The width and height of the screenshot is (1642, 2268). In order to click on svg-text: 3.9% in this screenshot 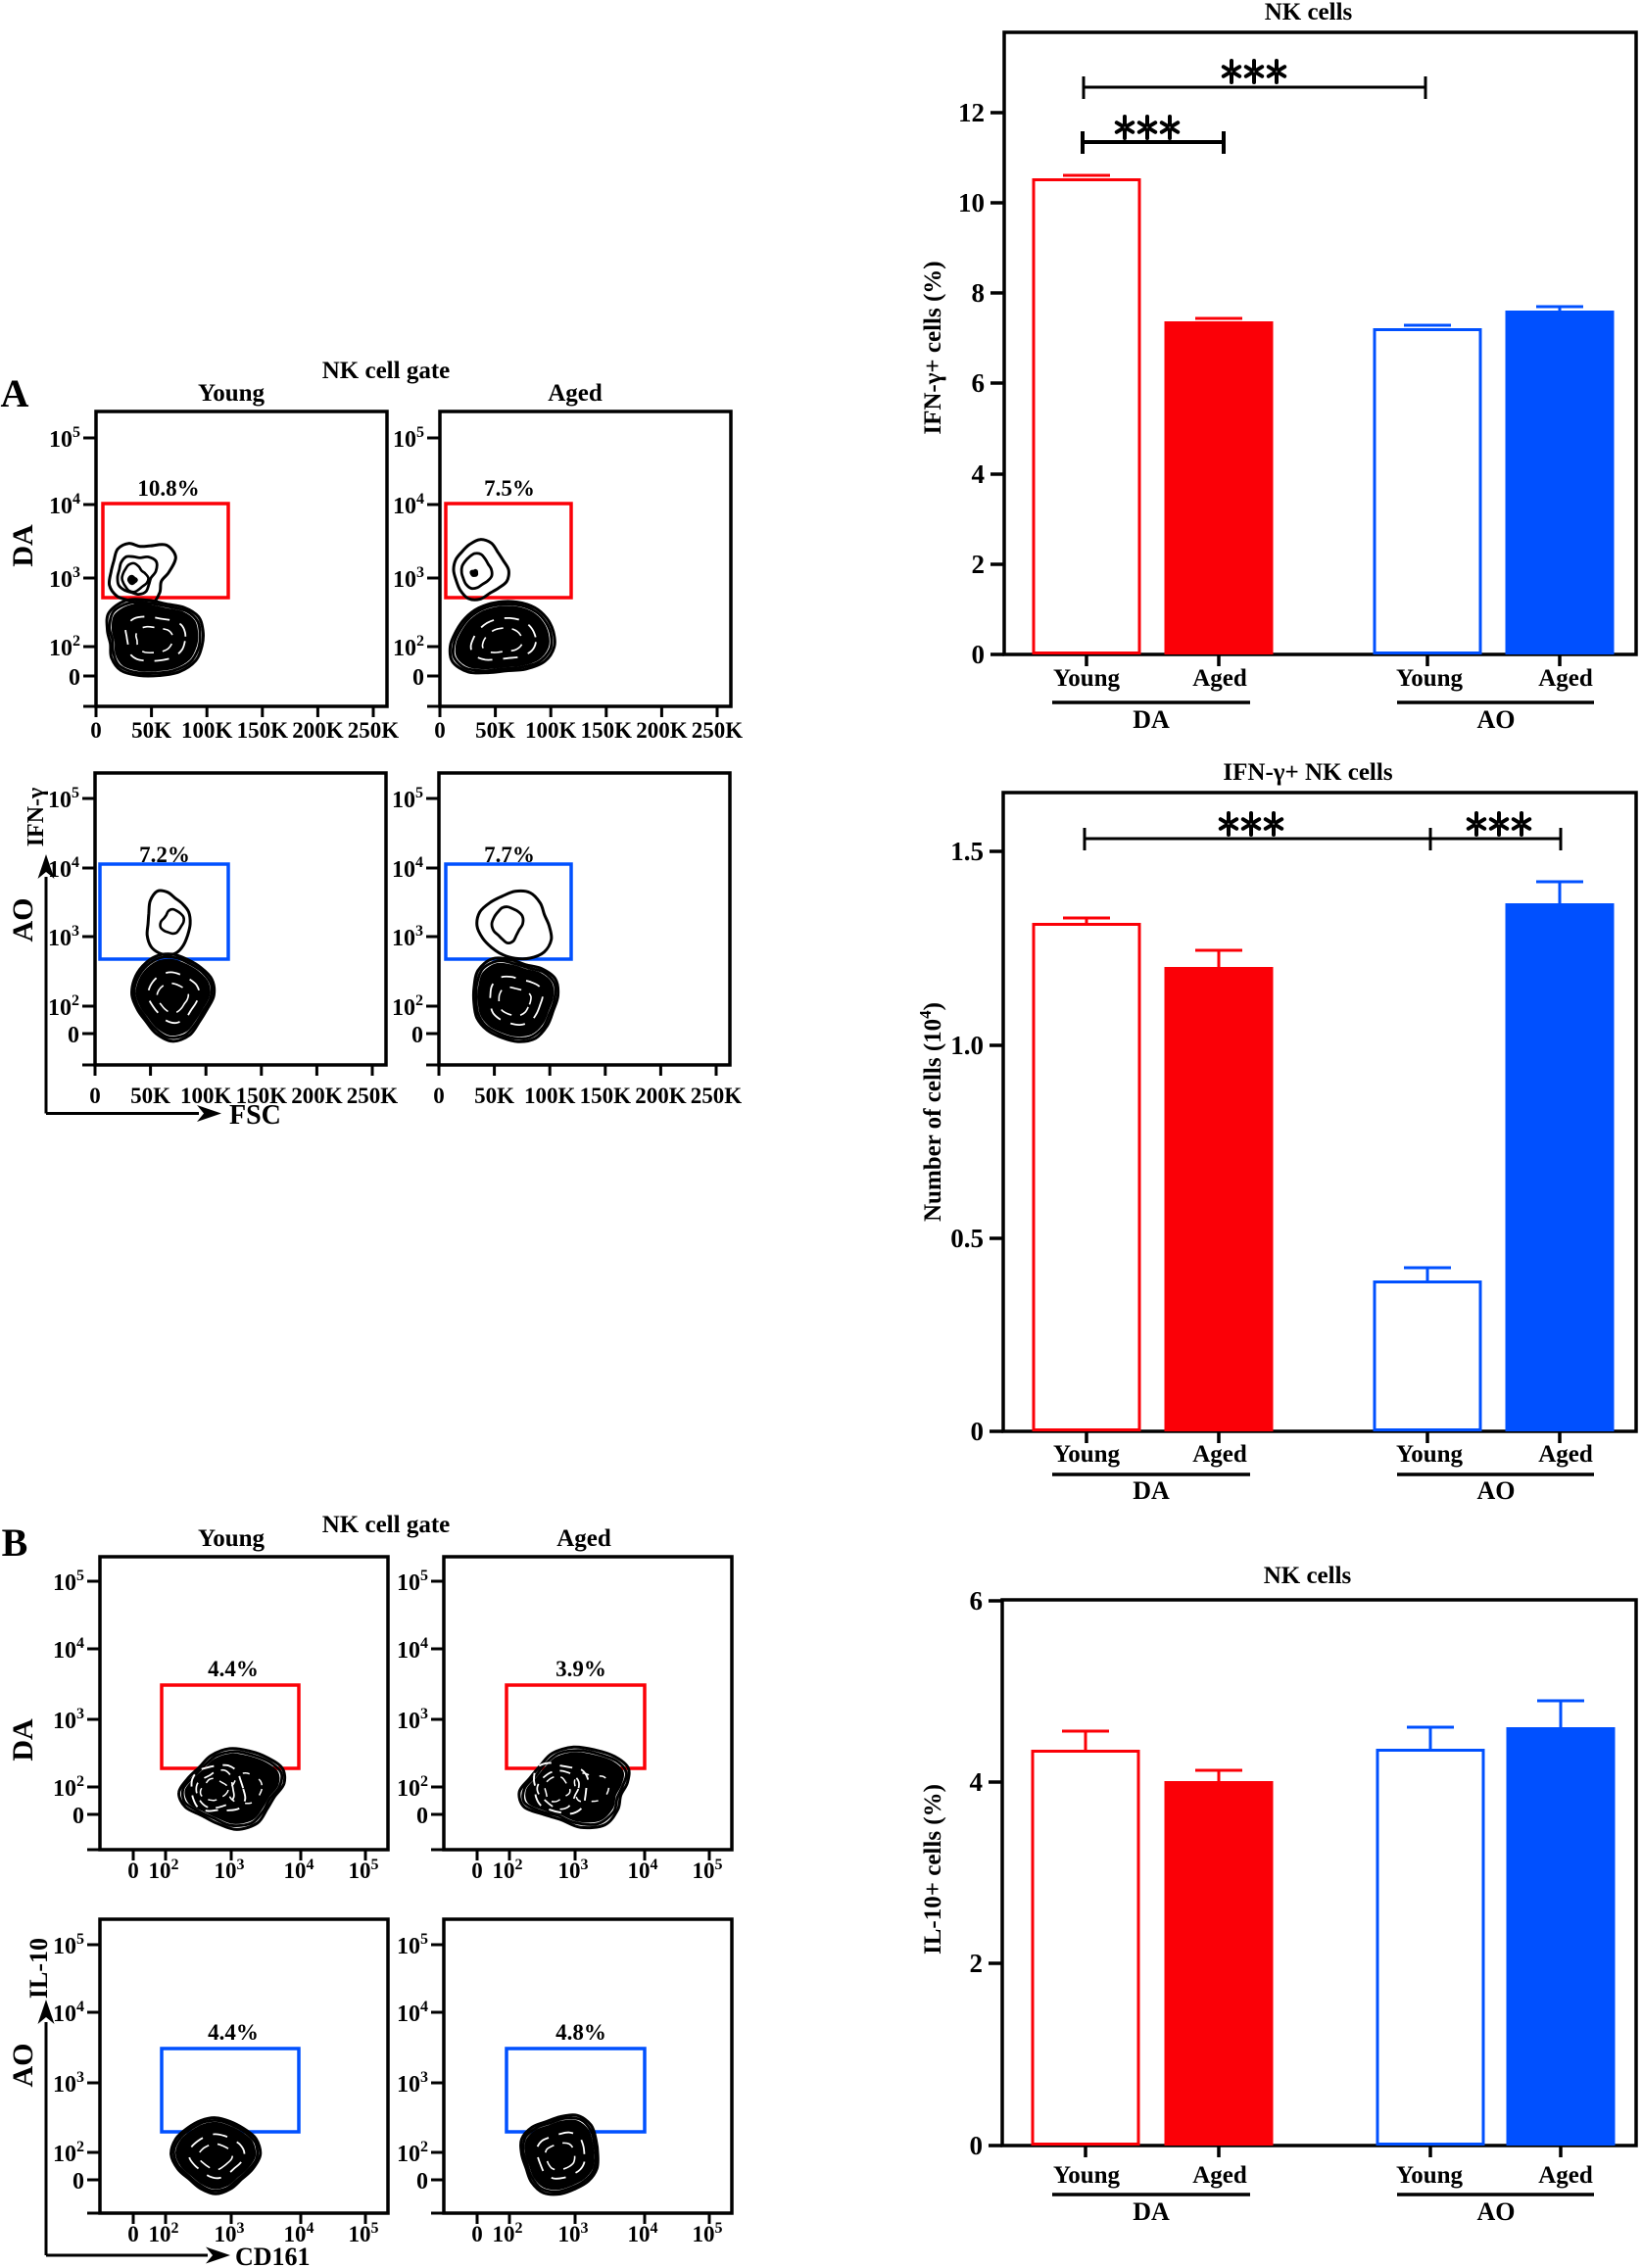, I will do `click(580, 1669)`.